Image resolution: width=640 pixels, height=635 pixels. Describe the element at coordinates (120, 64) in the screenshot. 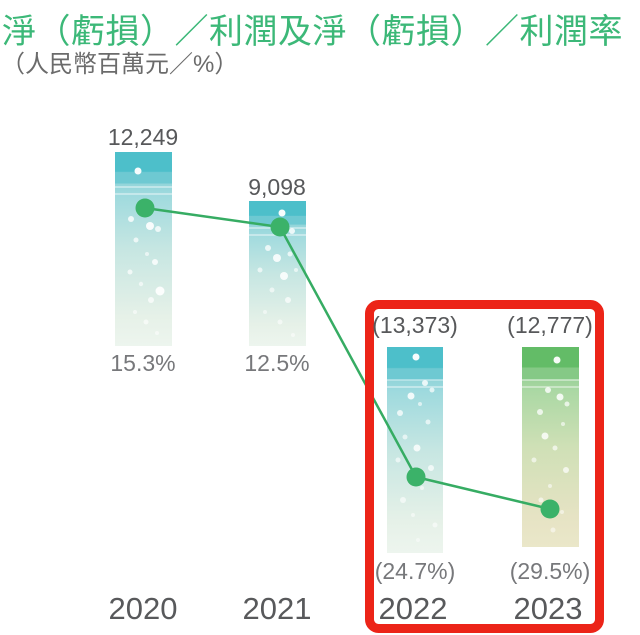

I see `chart-subtitle: （人民幣百萬元／%）` at that location.